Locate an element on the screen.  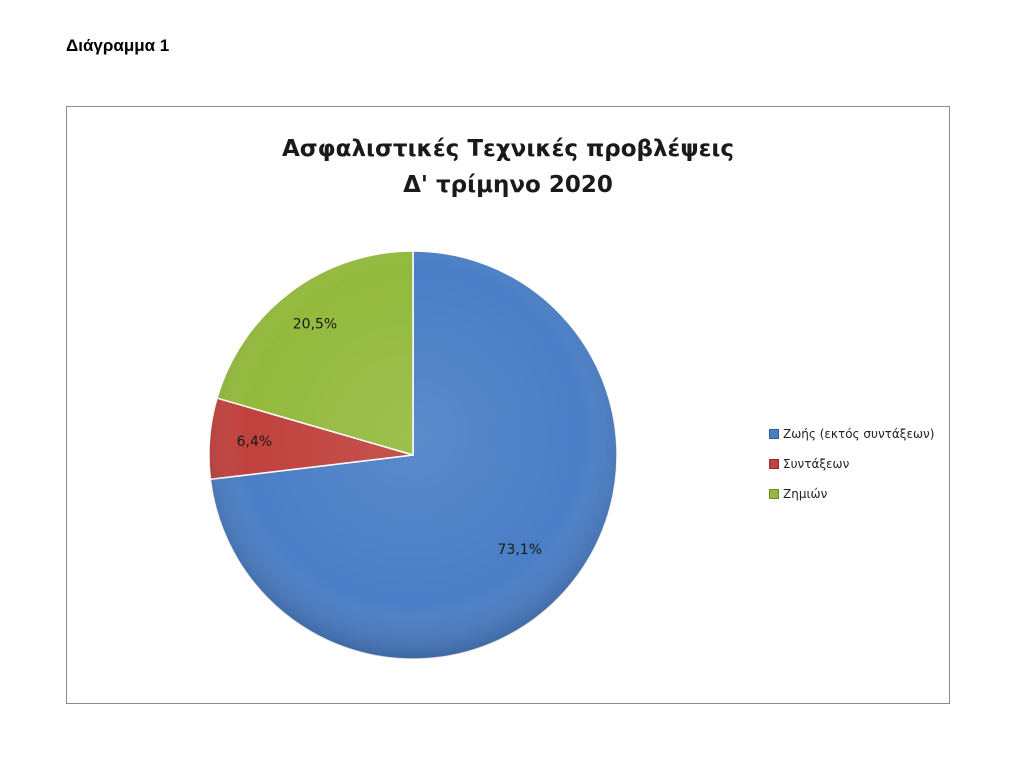
chart-legend: Ζωής (εκτός συντάξεων) Συντάξεων Ζημιών is located at coordinates (851, 464).